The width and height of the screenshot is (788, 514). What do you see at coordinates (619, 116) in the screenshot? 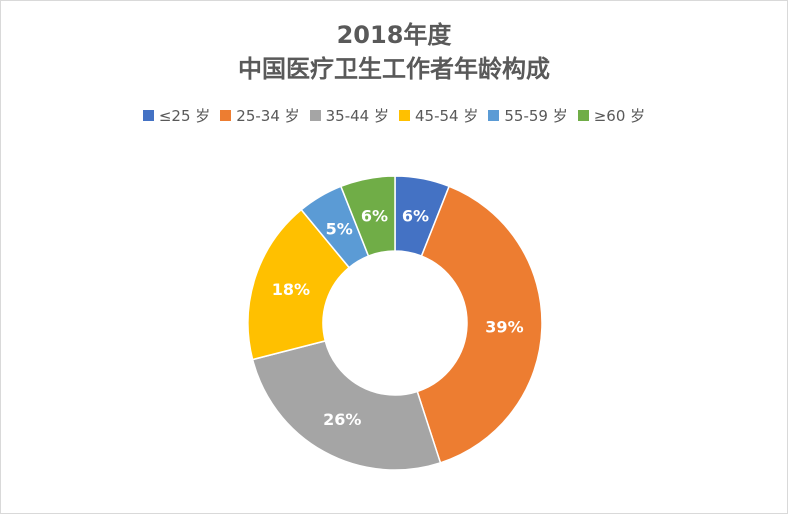
I see `legend-label: ≥60 岁` at bounding box center [619, 116].